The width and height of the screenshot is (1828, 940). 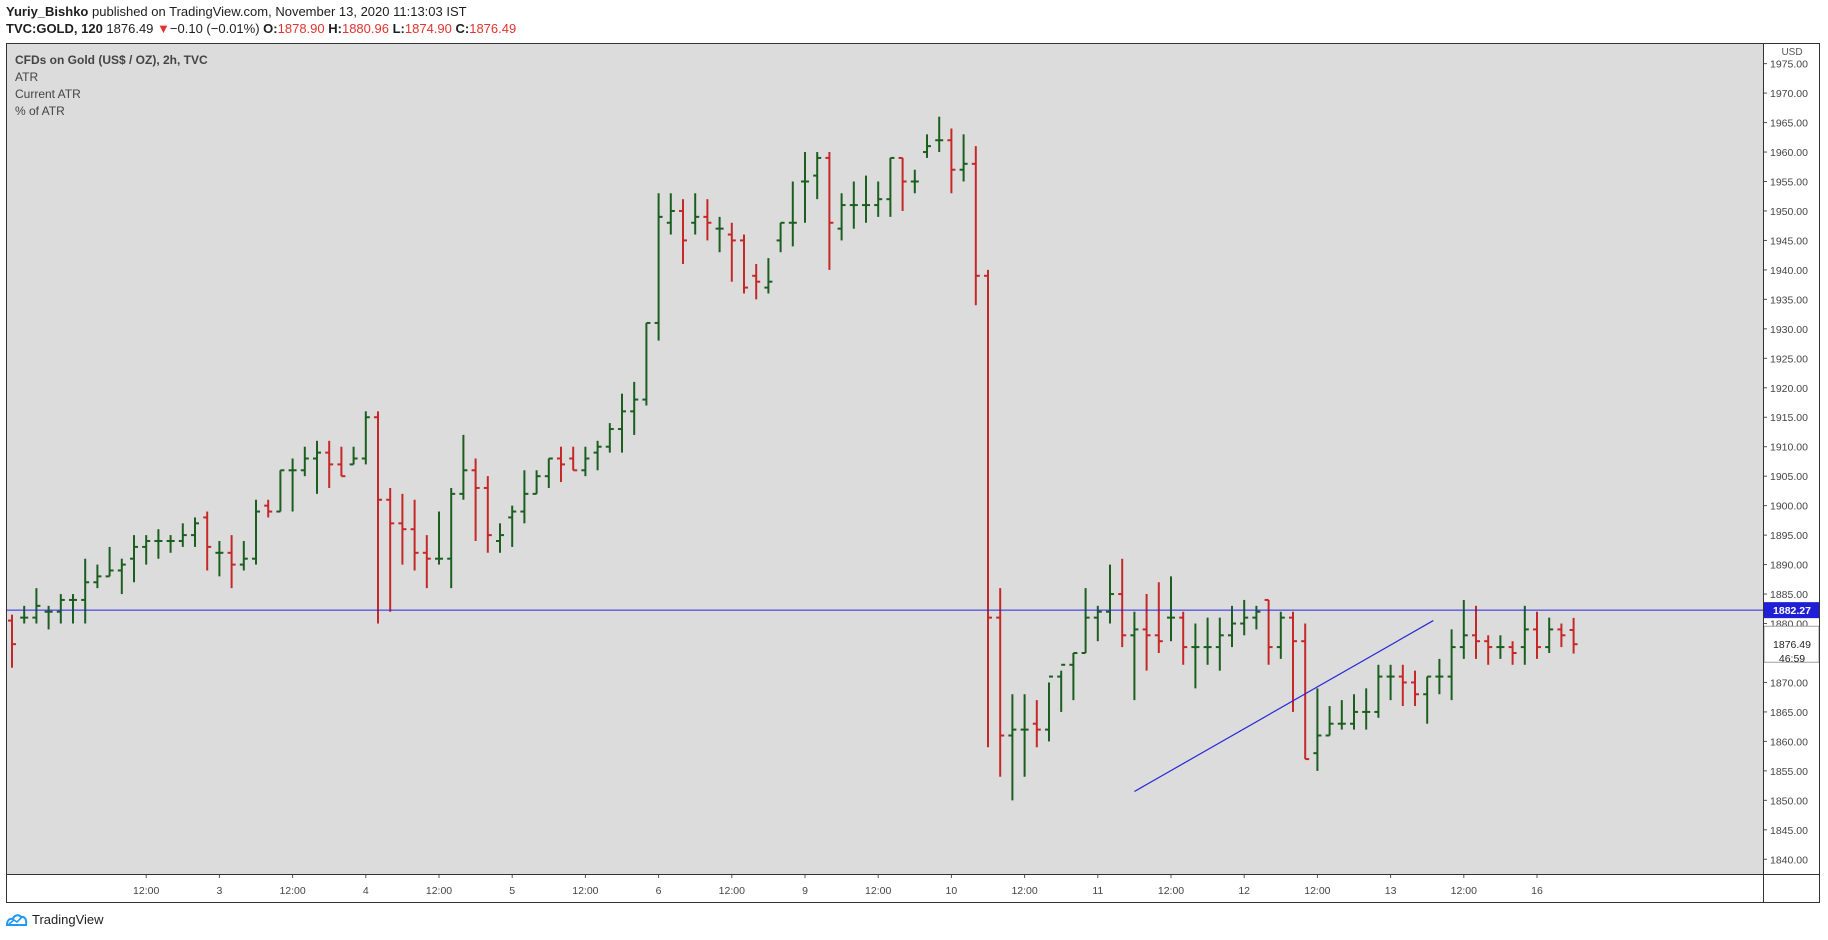 I want to click on legend-current-atr: Current ATR, so click(x=48, y=94).